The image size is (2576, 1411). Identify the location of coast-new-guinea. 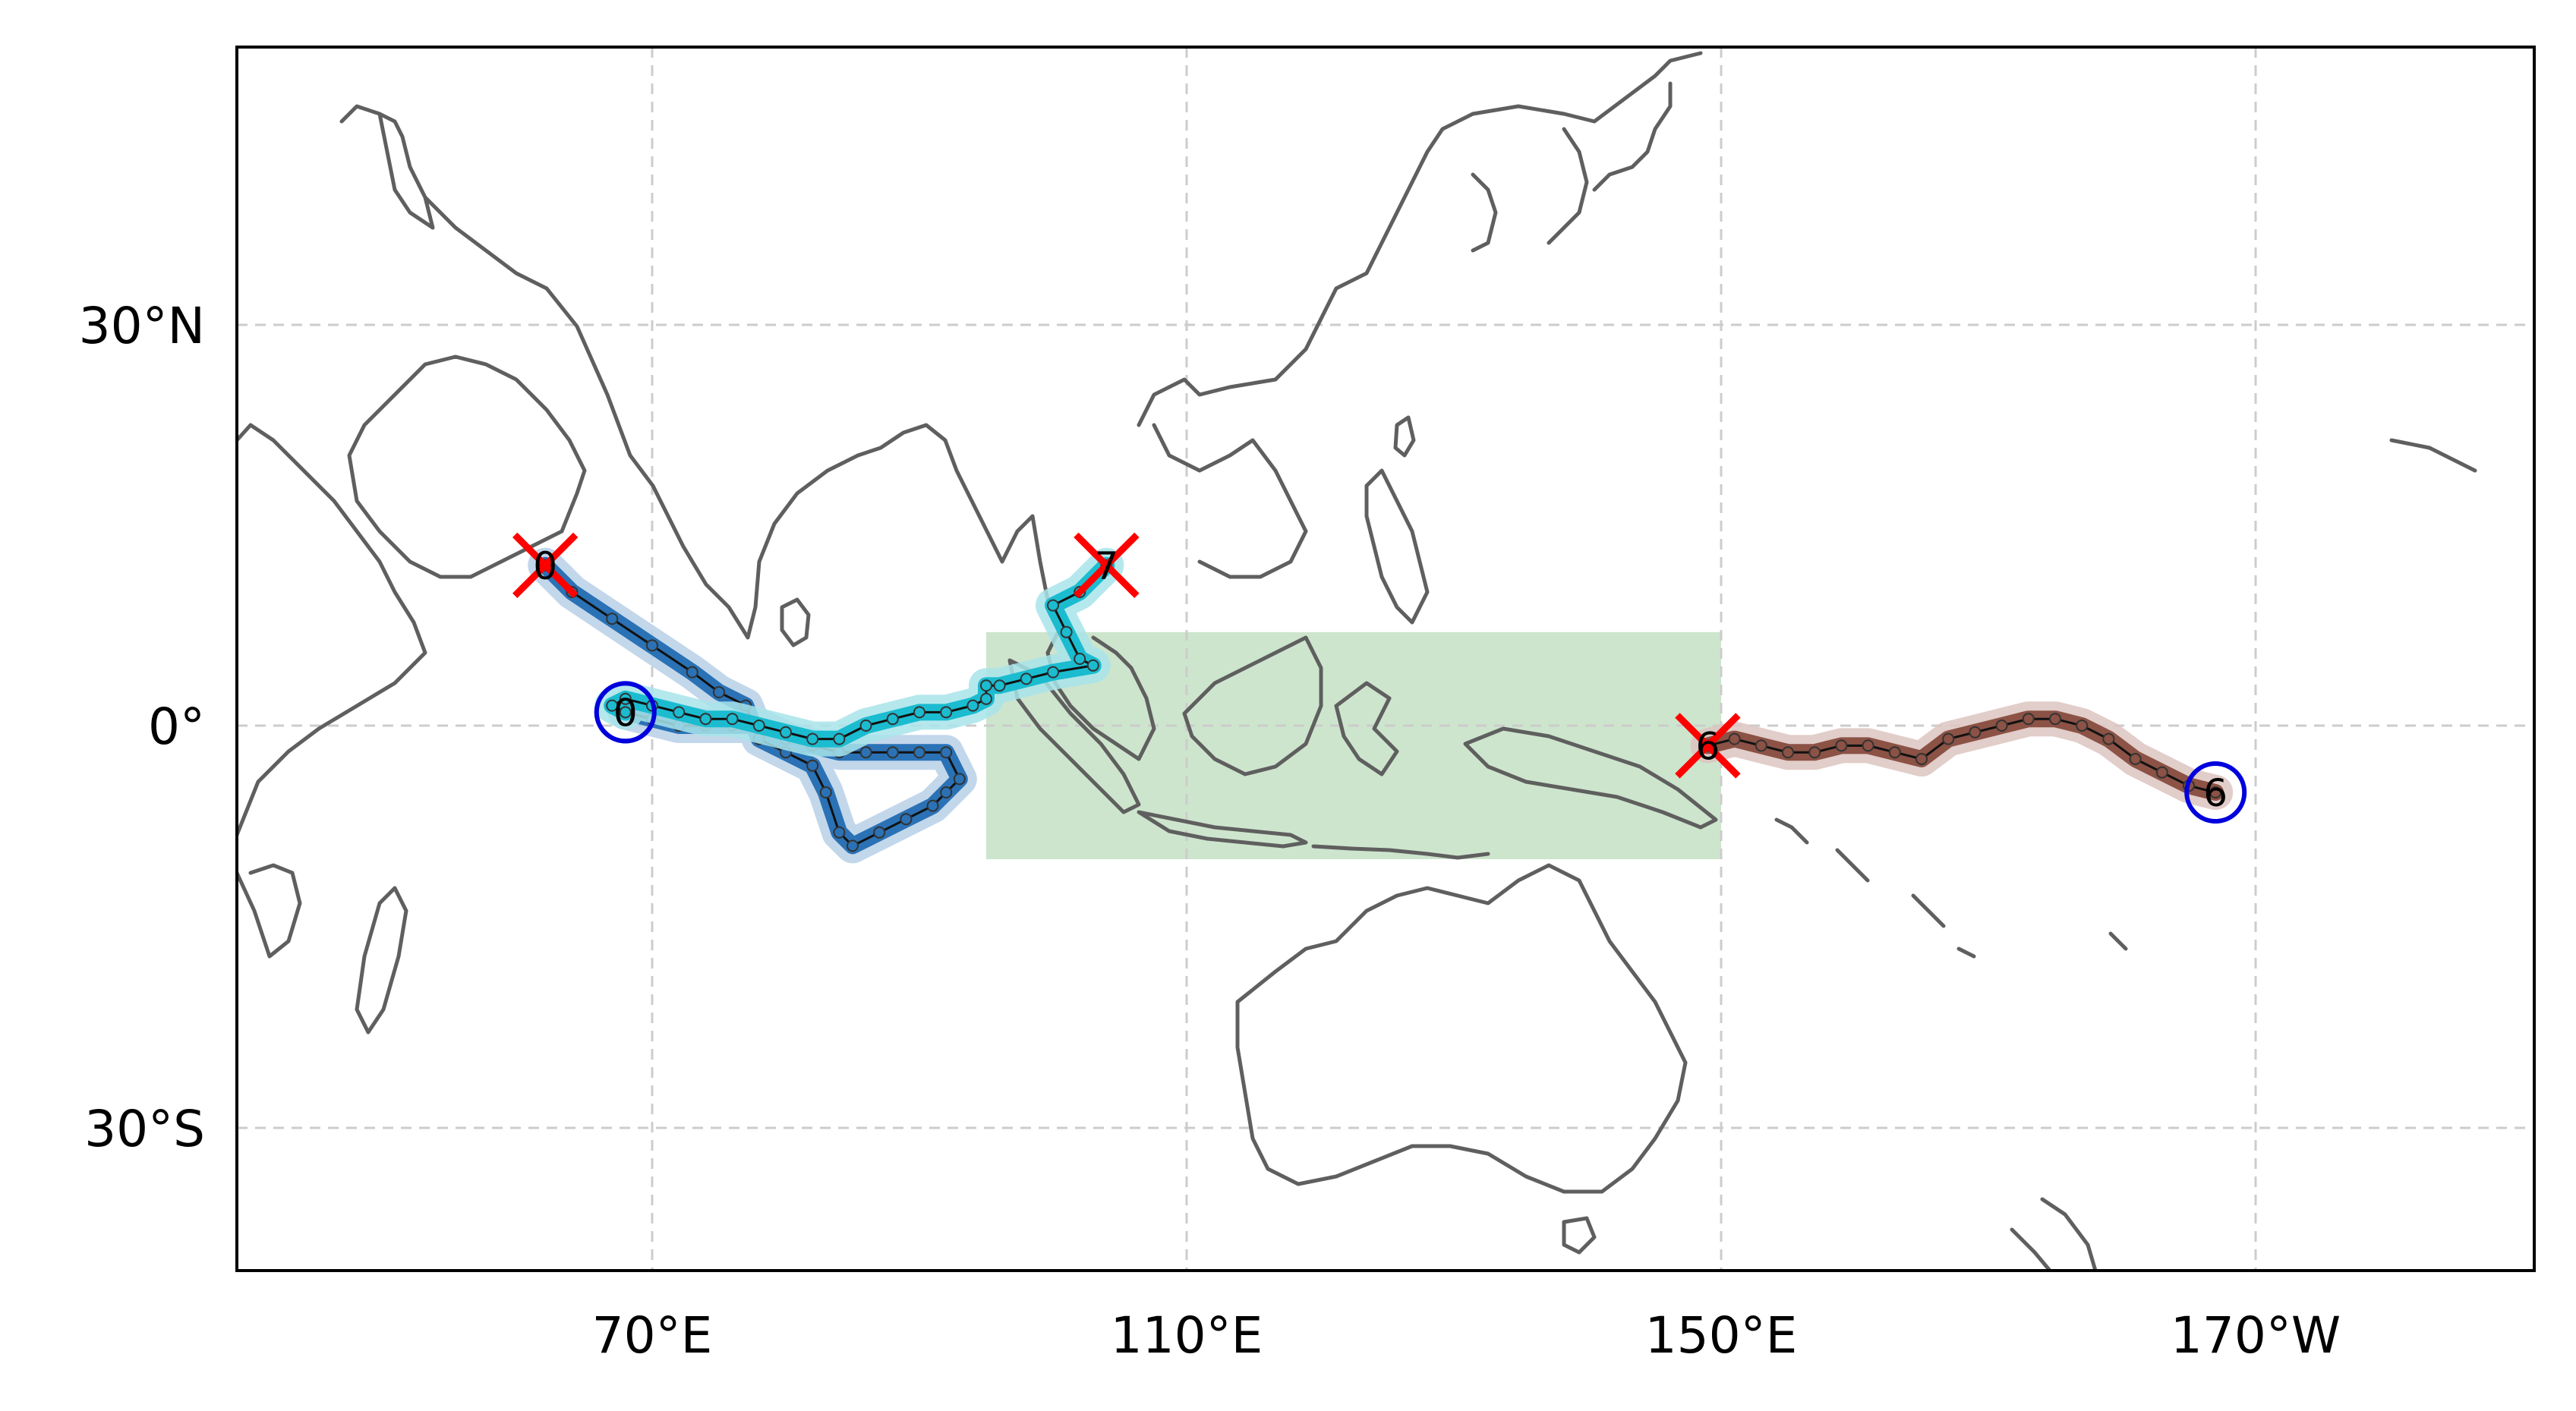
(1590, 778).